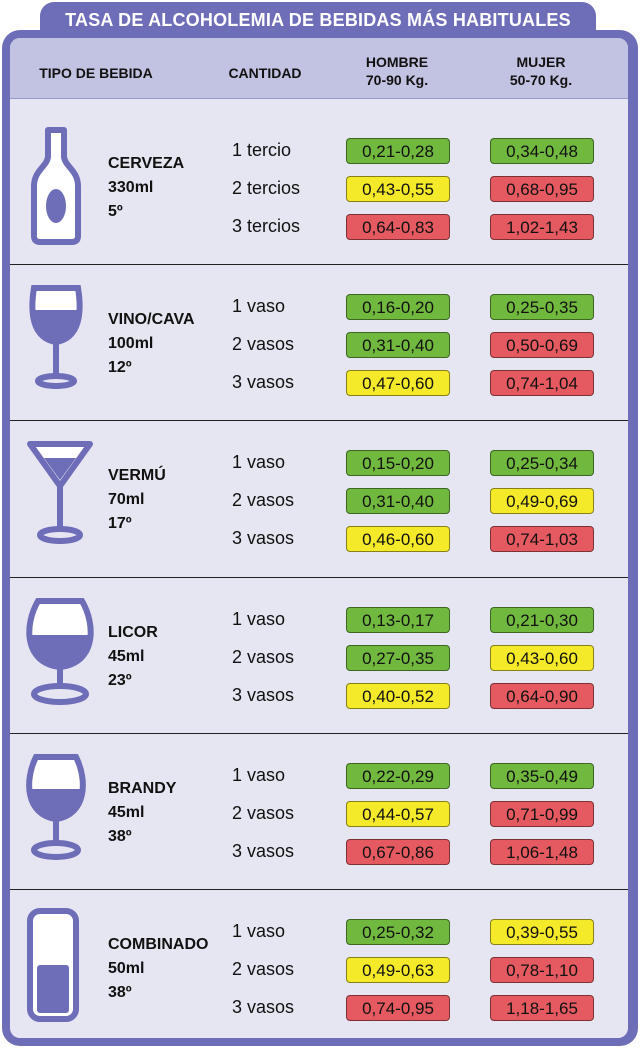 Image resolution: width=640 pixels, height=1048 pixels. What do you see at coordinates (265, 73) in the screenshot?
I see `header-cantidad: CANTIDAD` at bounding box center [265, 73].